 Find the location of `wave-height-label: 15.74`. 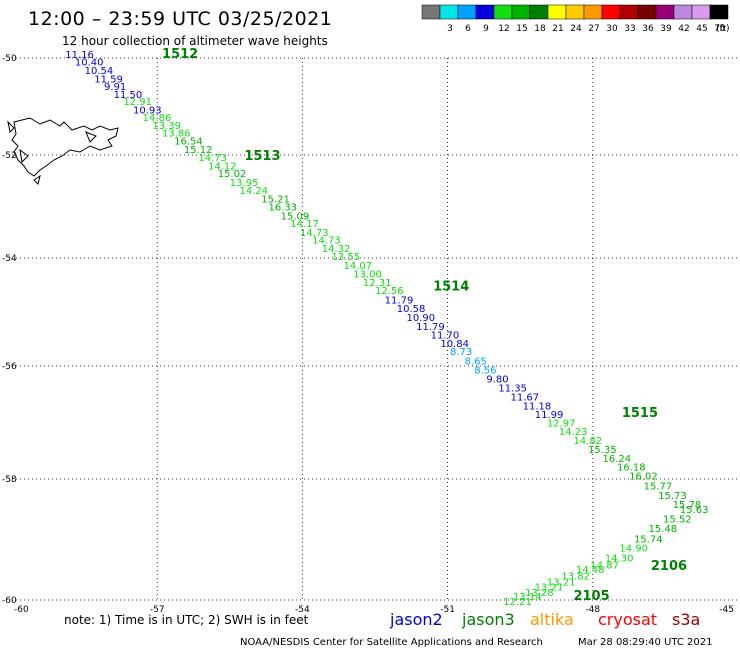

wave-height-label: 15.74 is located at coordinates (648, 540).